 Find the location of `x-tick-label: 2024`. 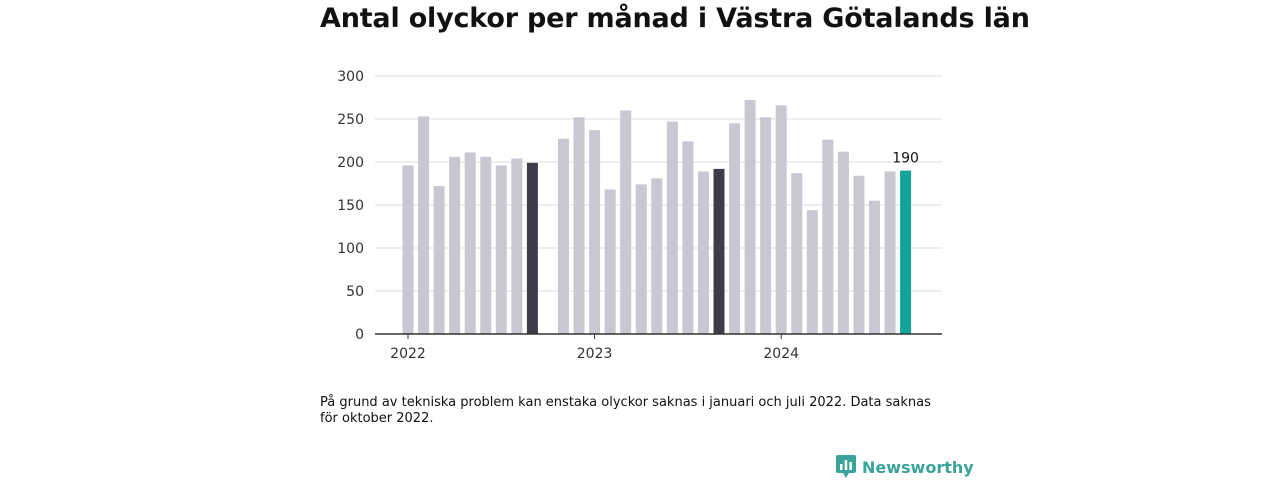

x-tick-label: 2024 is located at coordinates (781, 354).